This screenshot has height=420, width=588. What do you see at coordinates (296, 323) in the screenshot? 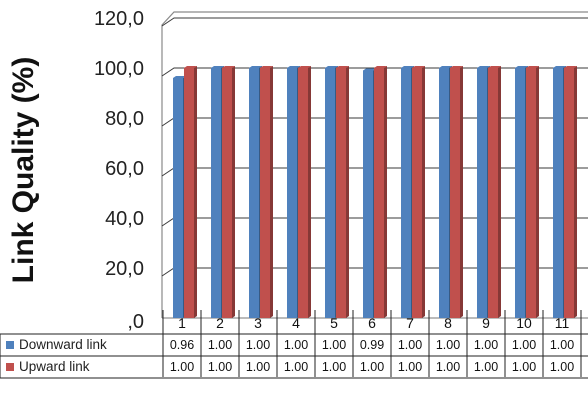
I see `x-tick-label: 4` at bounding box center [296, 323].